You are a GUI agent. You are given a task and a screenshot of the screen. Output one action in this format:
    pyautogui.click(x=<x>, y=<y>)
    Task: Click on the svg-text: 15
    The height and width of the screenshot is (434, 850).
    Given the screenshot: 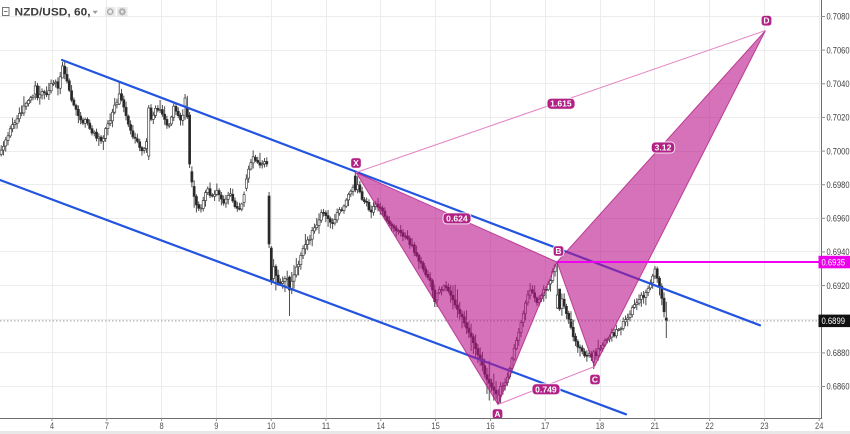 What is the action you would take?
    pyautogui.click(x=435, y=426)
    